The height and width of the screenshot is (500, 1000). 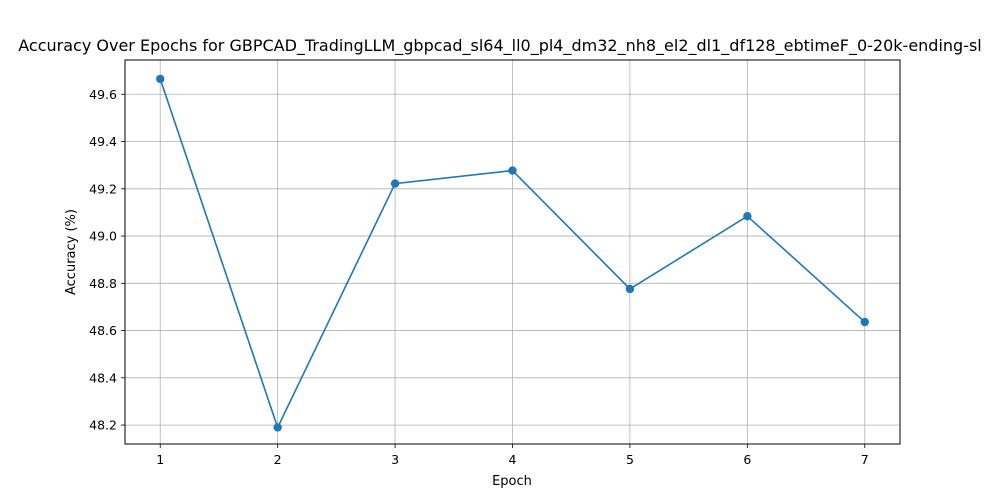 I want to click on y-tick-label: 48.4, so click(x=103, y=377).